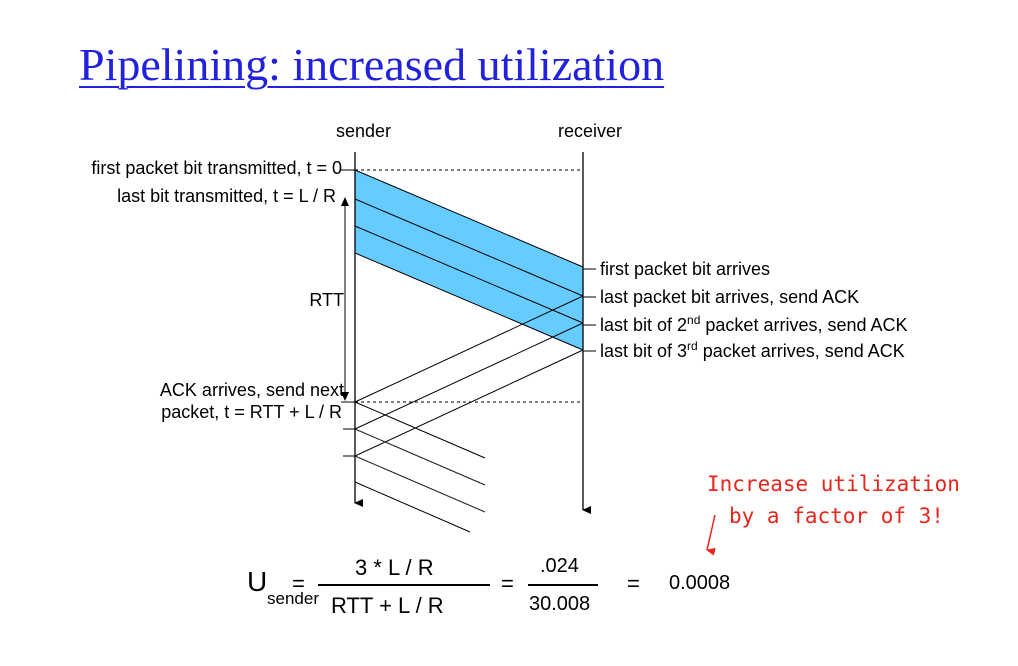  What do you see at coordinates (345, 396) in the screenshot?
I see `rtt-arrow-head-bottom` at bounding box center [345, 396].